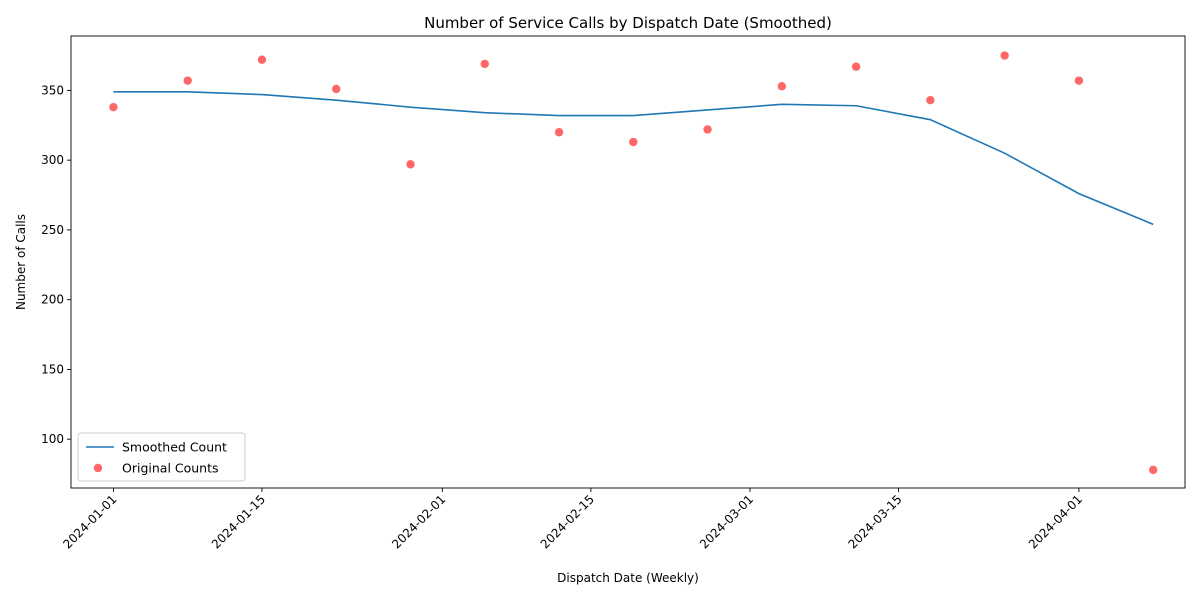  Describe the element at coordinates (628, 578) in the screenshot. I see `x-axis-label: Dispatch Date (Weekly)` at that location.